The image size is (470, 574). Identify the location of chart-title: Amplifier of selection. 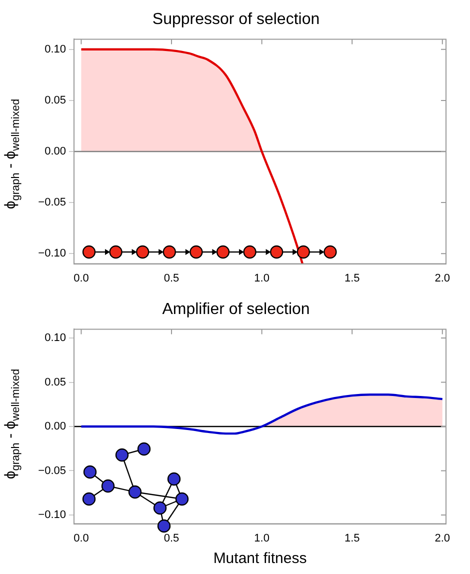
(236, 309).